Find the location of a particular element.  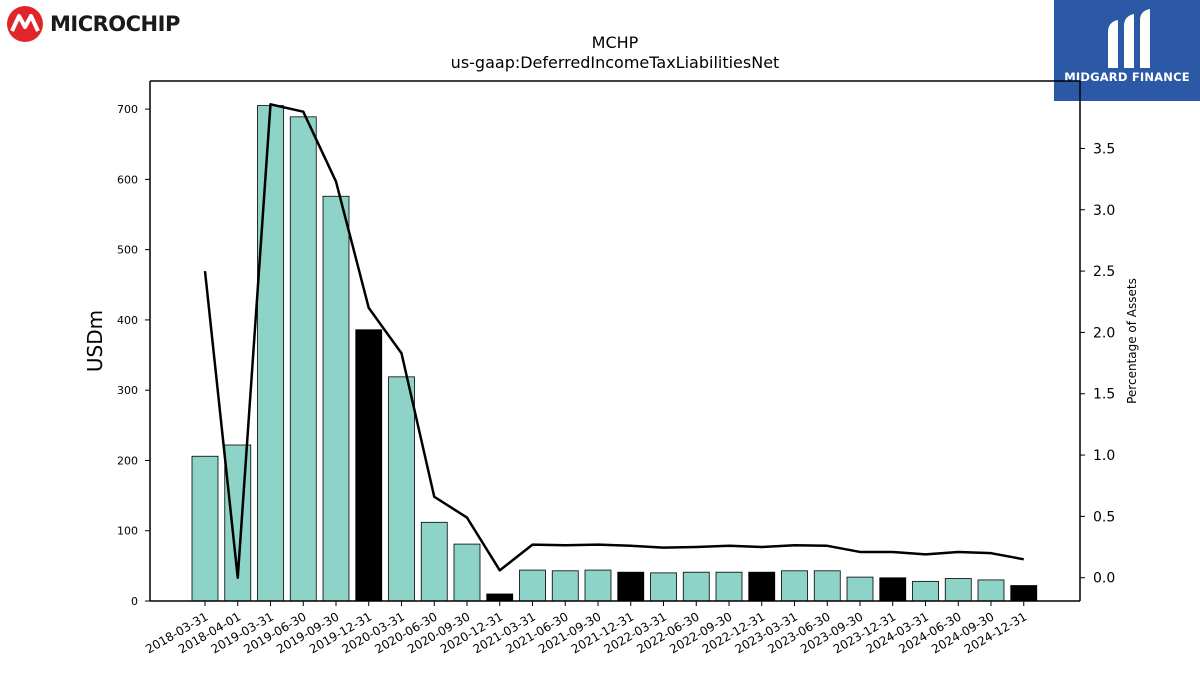

y2-tick-label-2.5: 2.5 is located at coordinates (1104, 272).